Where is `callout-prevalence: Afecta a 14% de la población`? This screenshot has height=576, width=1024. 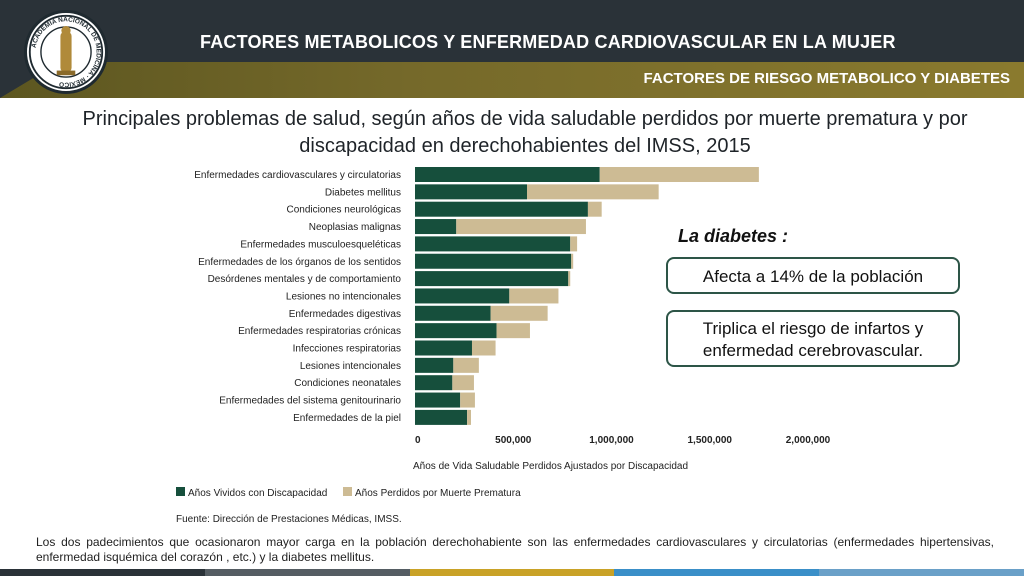 callout-prevalence: Afecta a 14% de la población is located at coordinates (813, 275).